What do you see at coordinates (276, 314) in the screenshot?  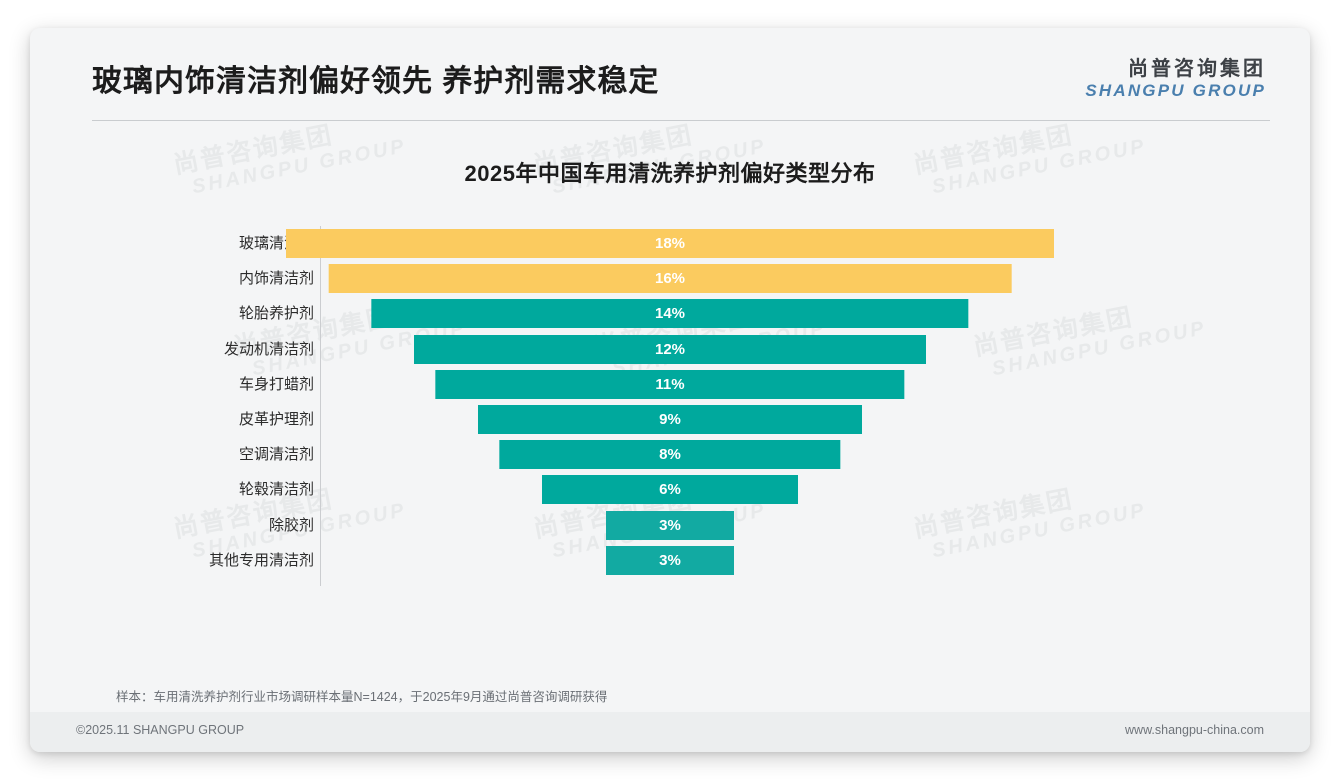 I see `category-label: 轮胎养护剂` at bounding box center [276, 314].